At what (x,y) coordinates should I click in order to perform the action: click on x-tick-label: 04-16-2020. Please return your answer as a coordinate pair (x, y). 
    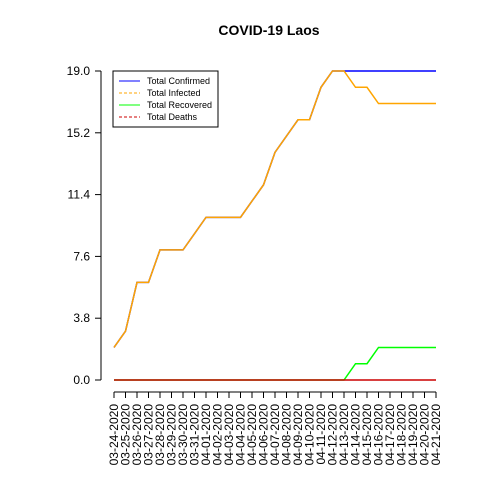
    Looking at the image, I should click on (379, 435).